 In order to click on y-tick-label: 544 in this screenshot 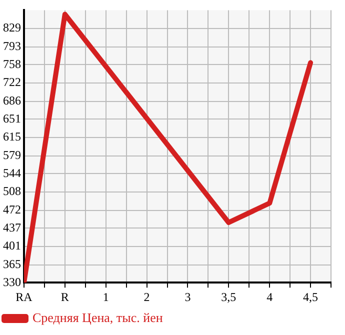, I will do `click(12, 173)`.